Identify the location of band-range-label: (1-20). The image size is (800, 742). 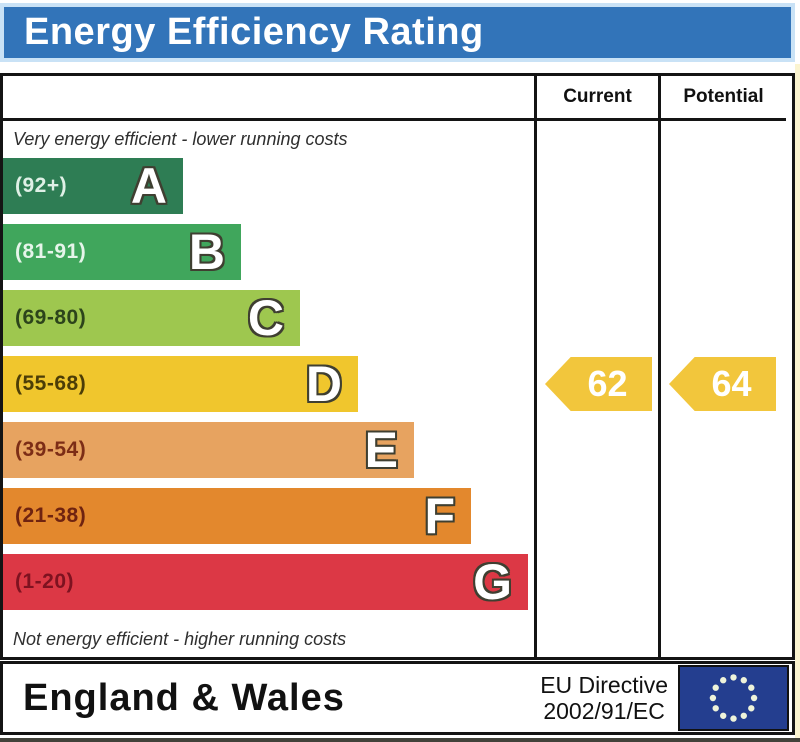
(45, 581).